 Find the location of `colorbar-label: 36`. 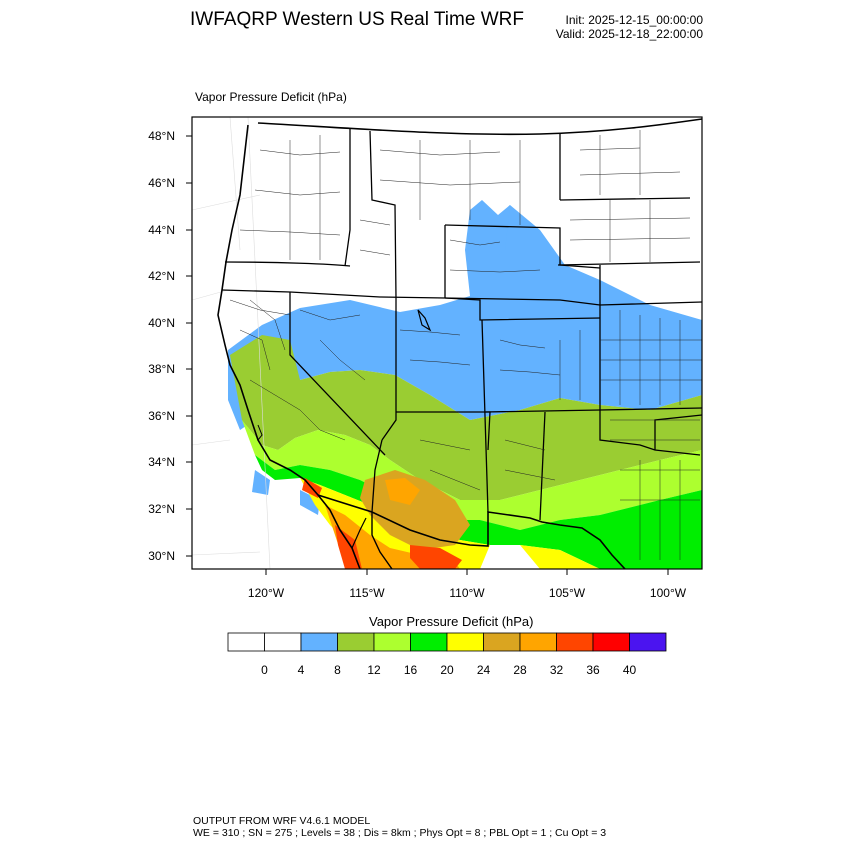

colorbar-label: 36 is located at coordinates (593, 670).